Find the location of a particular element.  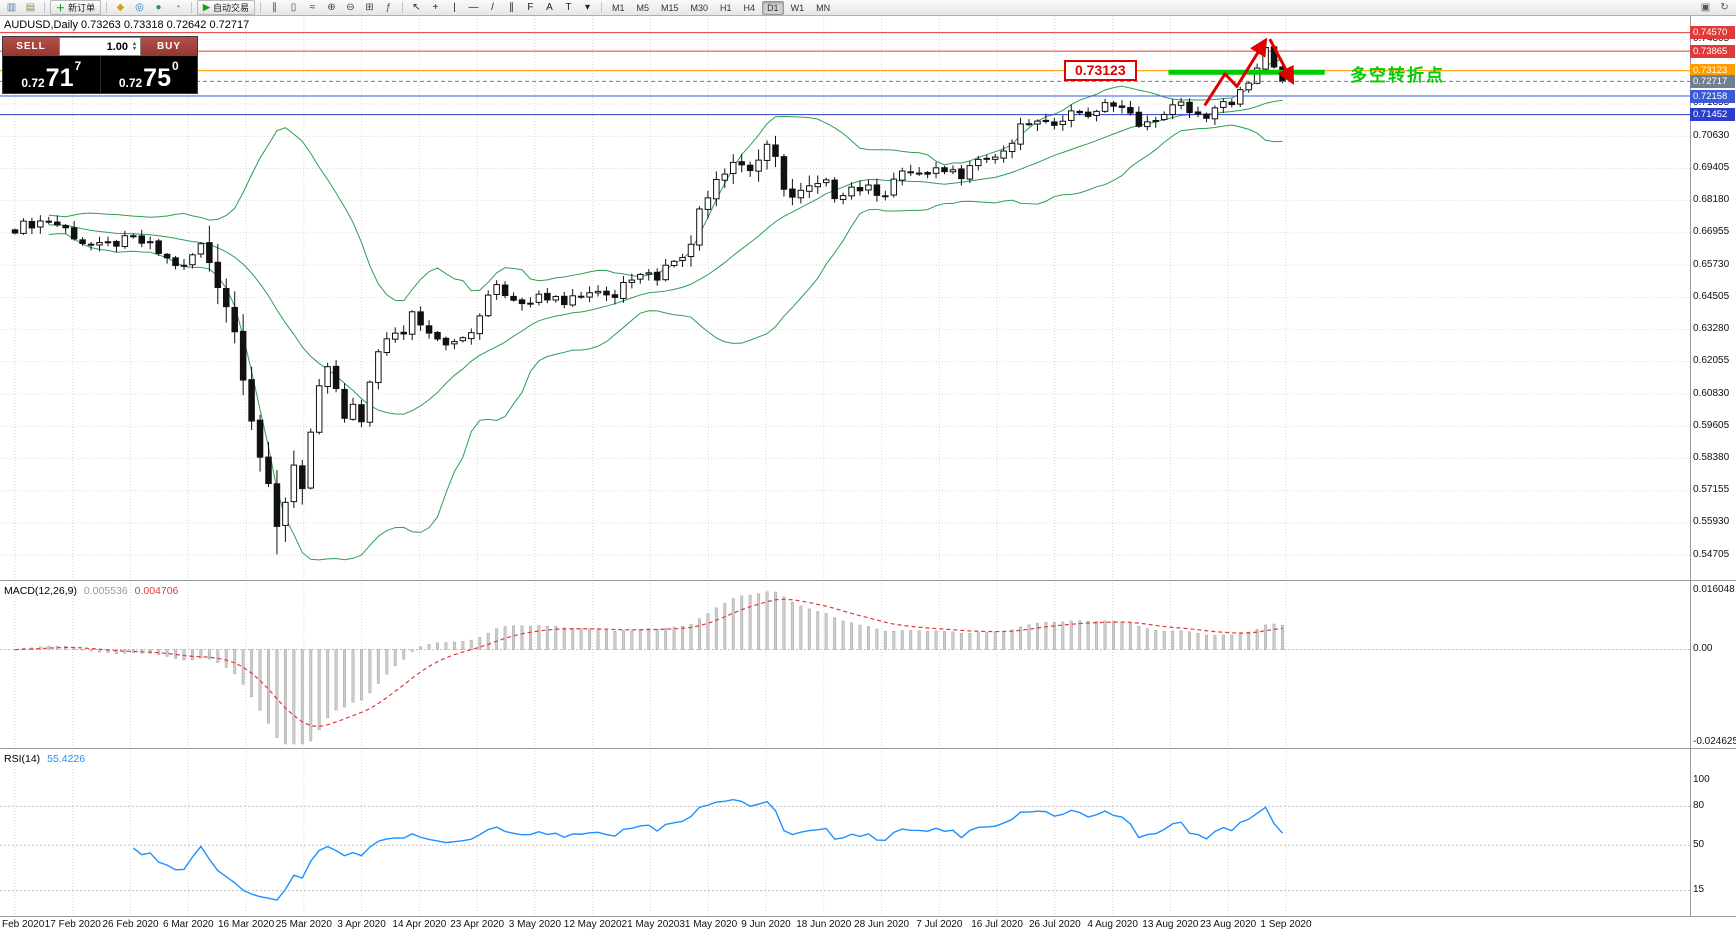

buy-price-display: 0.72 75 0 is located at coordinates (149, 74).